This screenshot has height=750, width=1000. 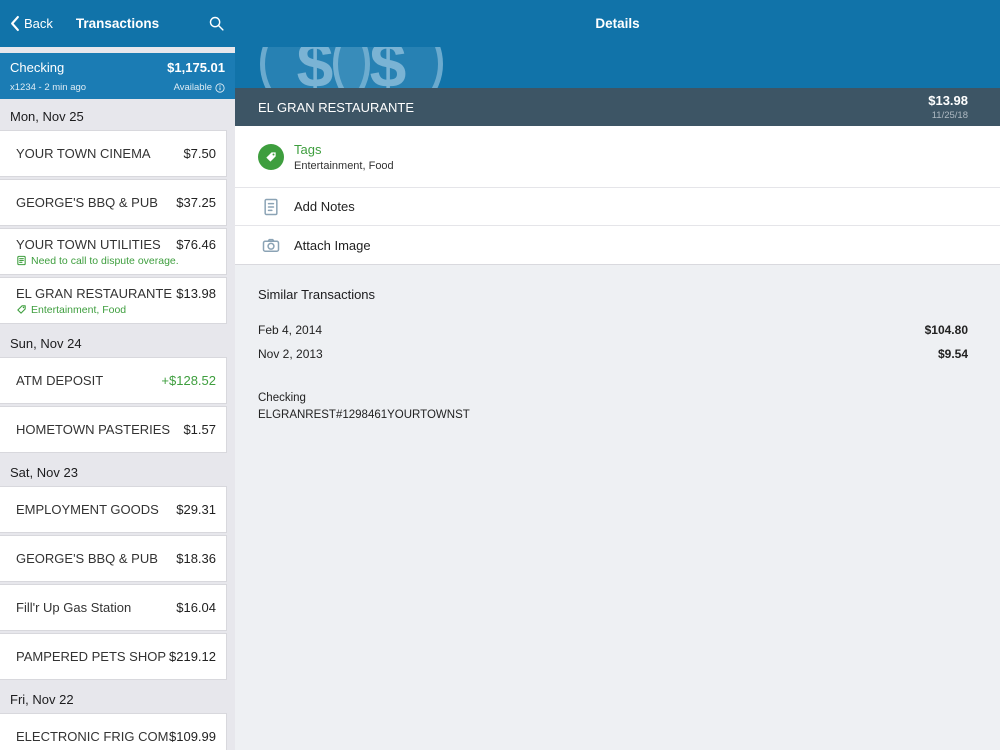 I want to click on transaction-line: PAMPERED PETS SHOP $219.12, so click(x=116, y=656).